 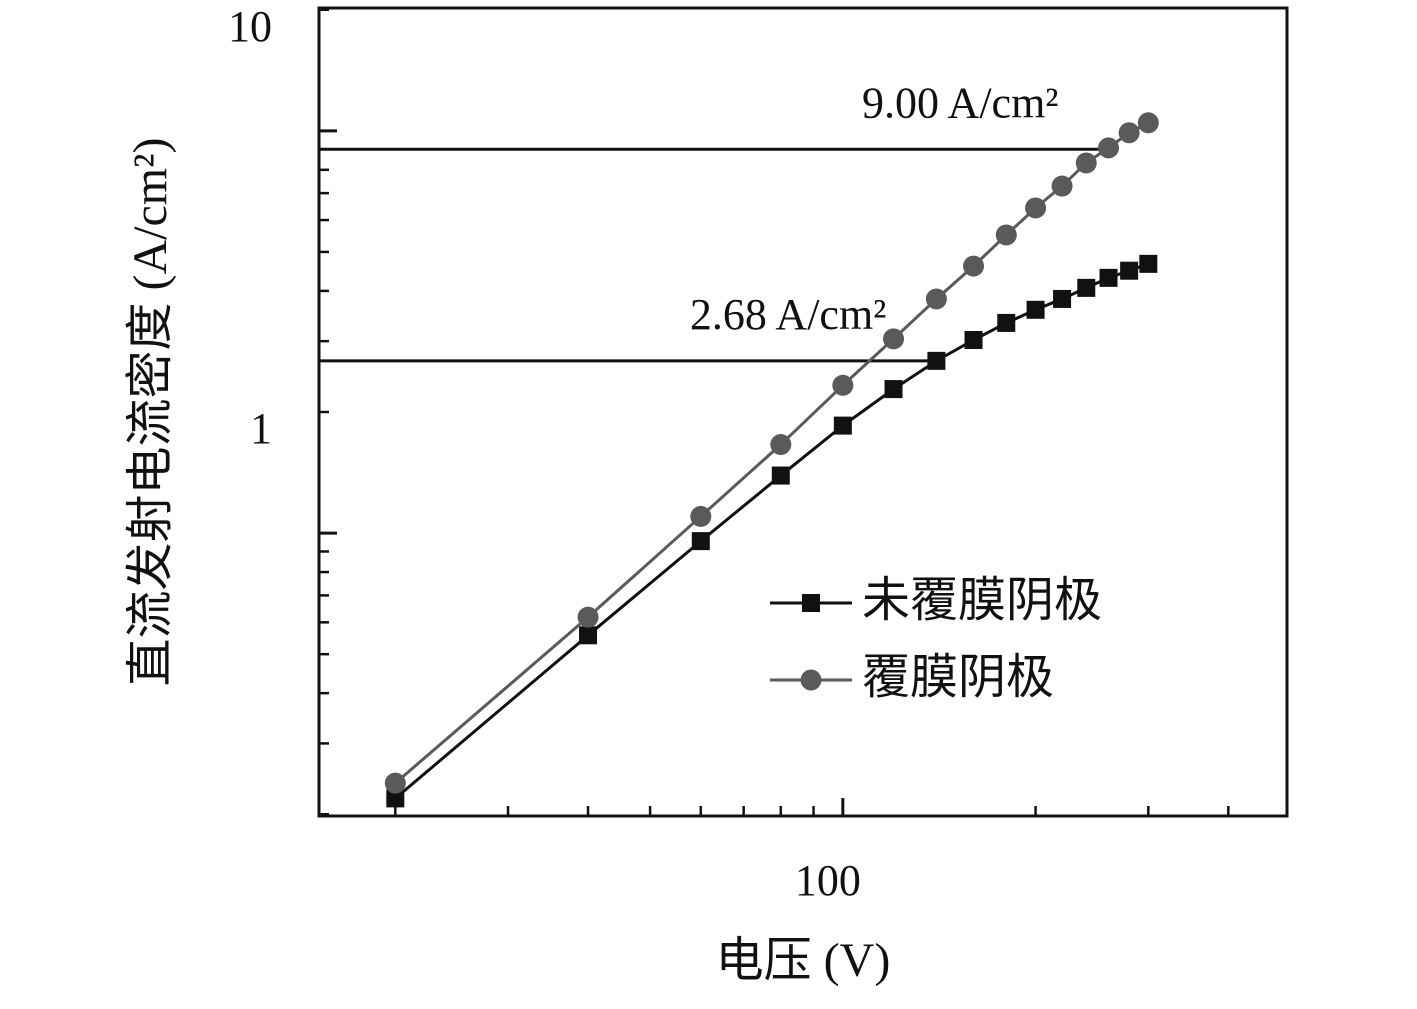 I want to click on legend-label: 覆膜阴极, so click(x=958, y=677).